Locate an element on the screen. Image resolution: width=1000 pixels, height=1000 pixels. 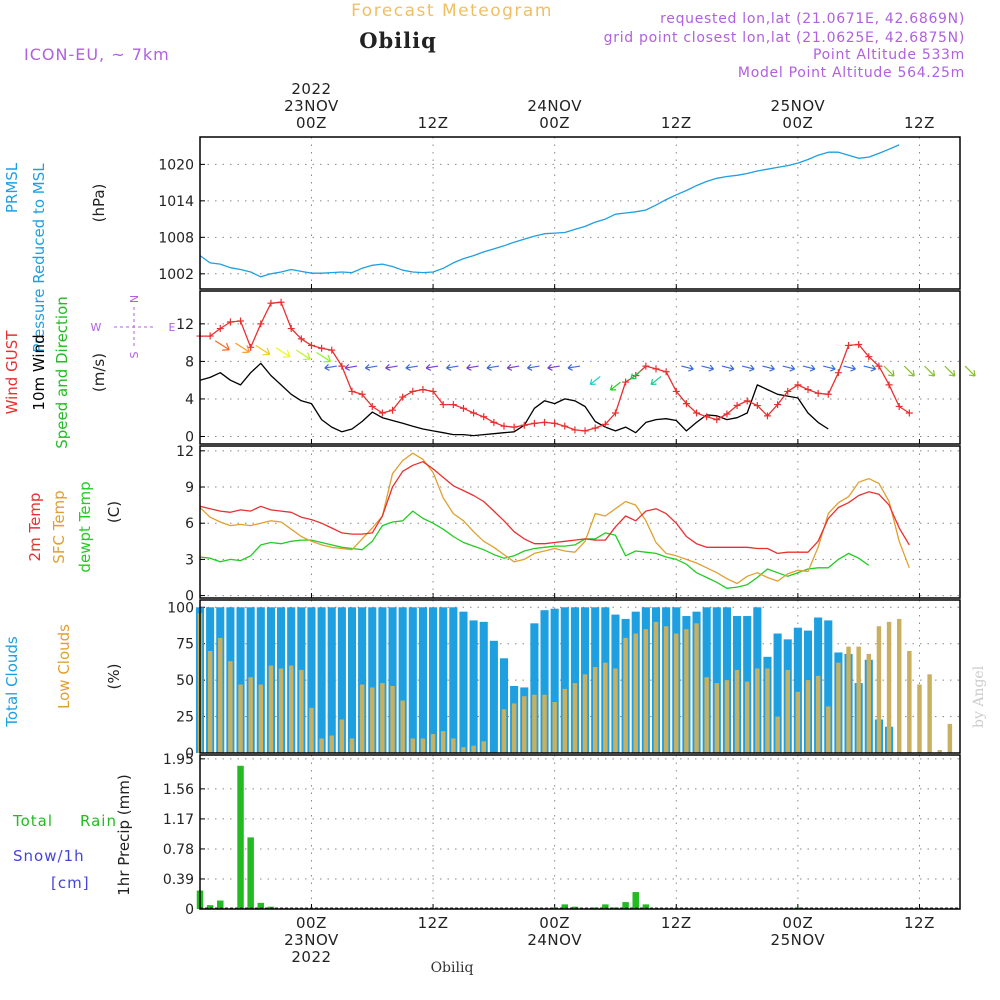
time-label-bottom: 2022 is located at coordinates (311, 957).